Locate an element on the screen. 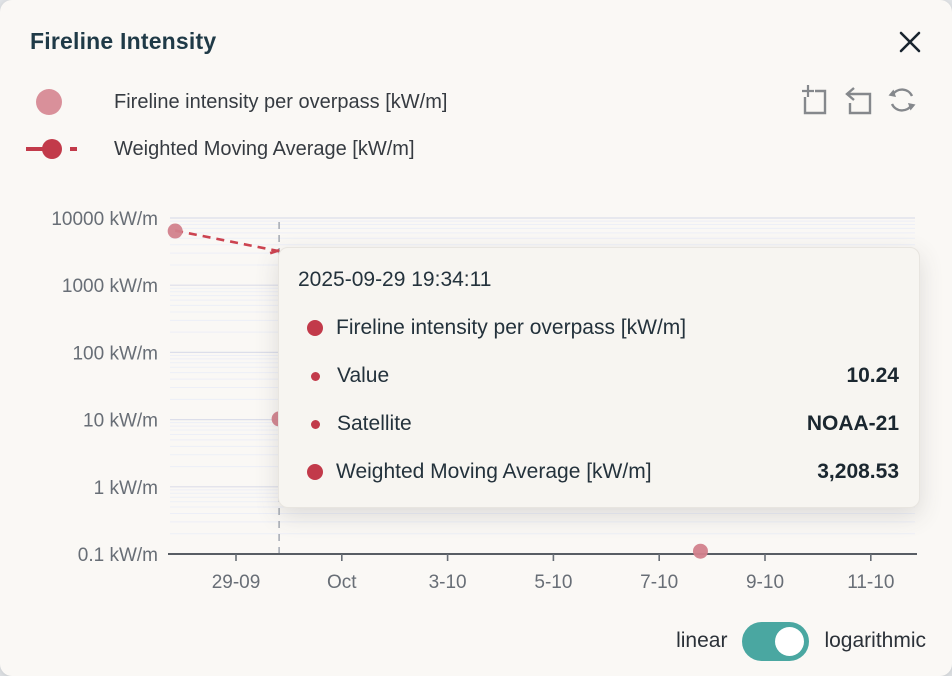 This screenshot has width=952, height=676. box-zoom-icon is located at coordinates (814, 100).